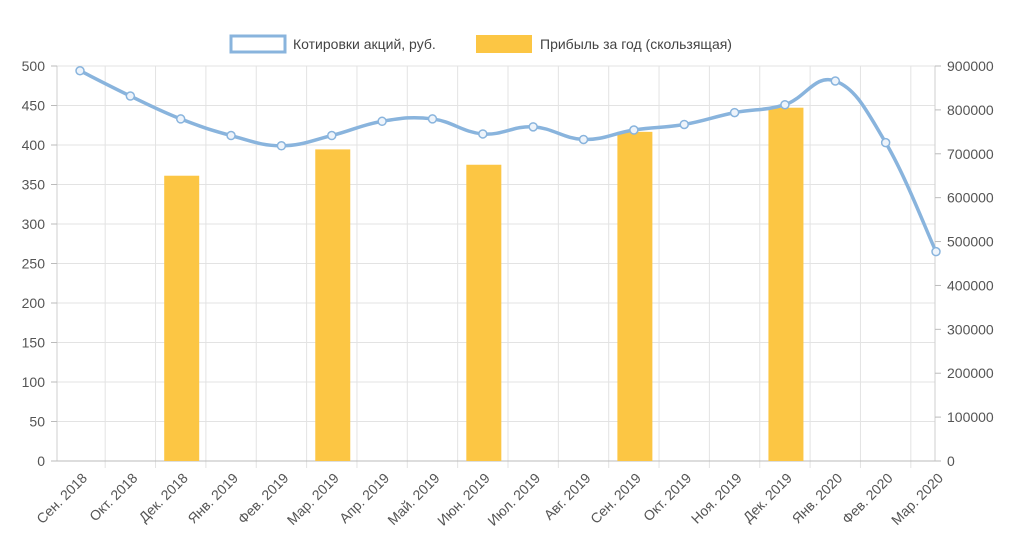  Describe the element at coordinates (37, 422) in the screenshot. I see `left-tick-label: 50` at that location.